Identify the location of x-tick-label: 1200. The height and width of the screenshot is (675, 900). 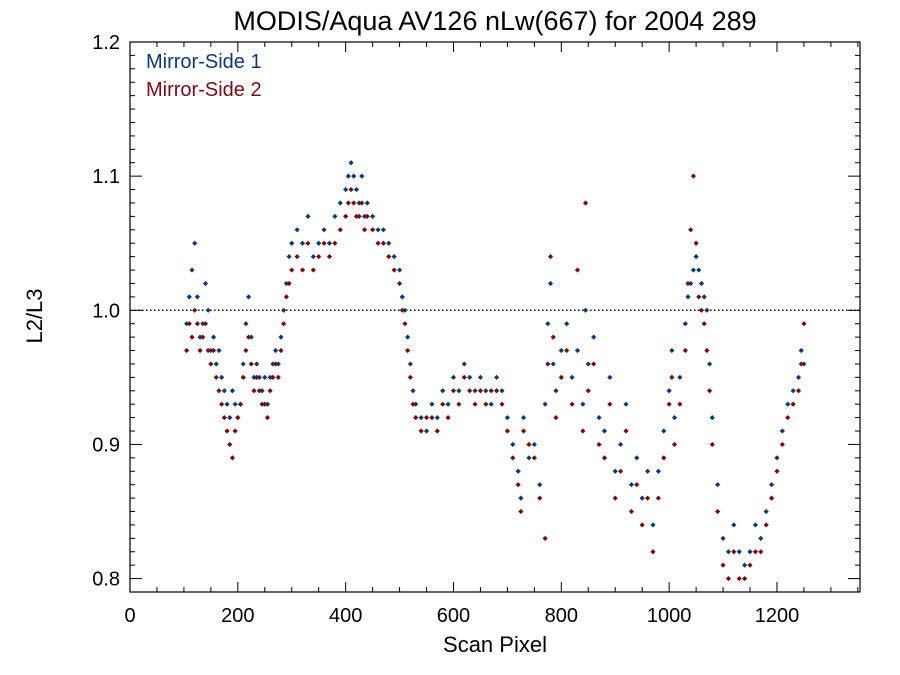
(777, 616).